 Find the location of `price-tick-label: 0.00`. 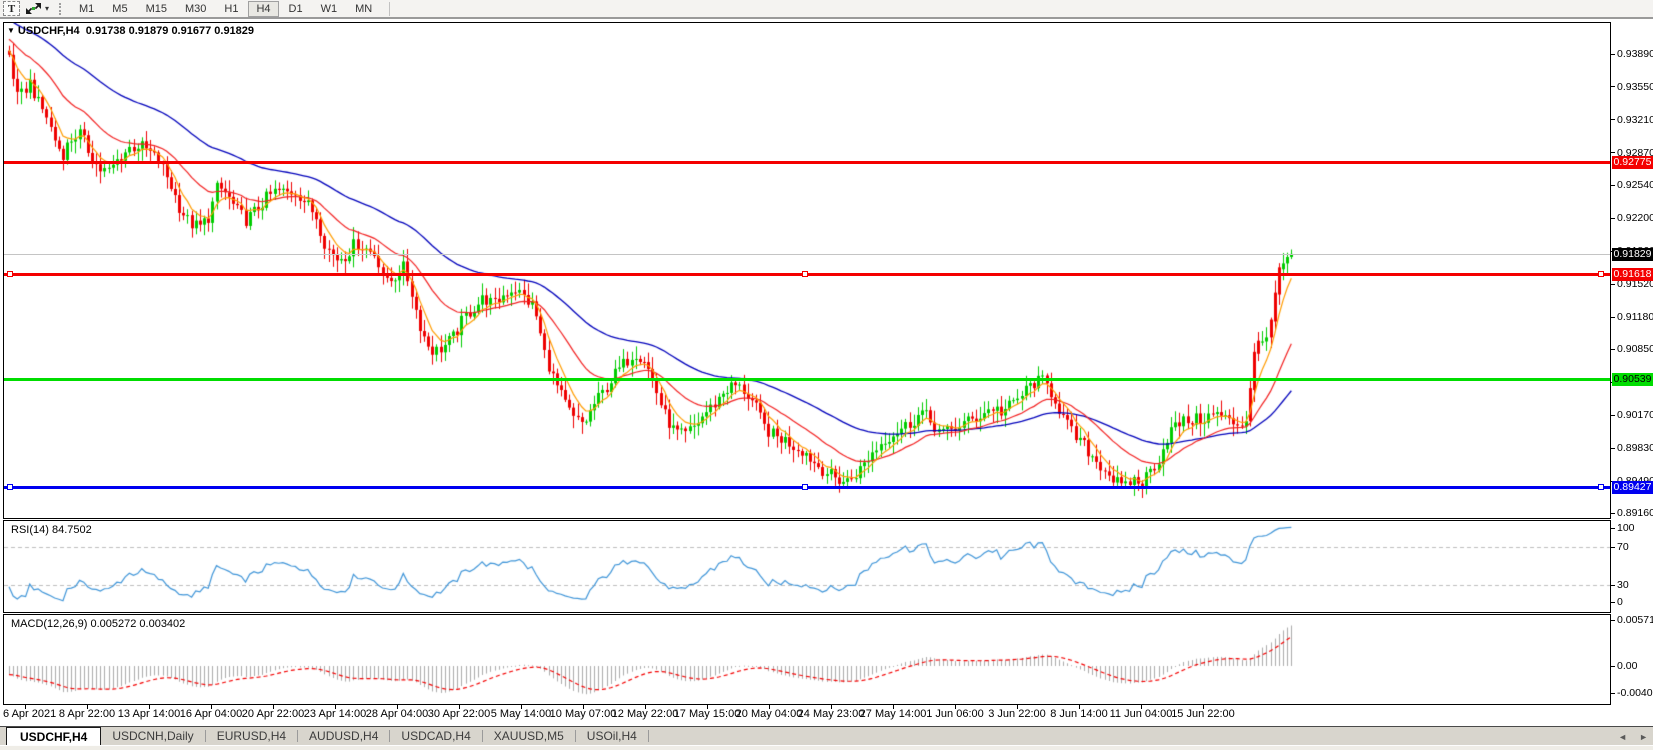

price-tick-label: 0.00 is located at coordinates (1627, 666).